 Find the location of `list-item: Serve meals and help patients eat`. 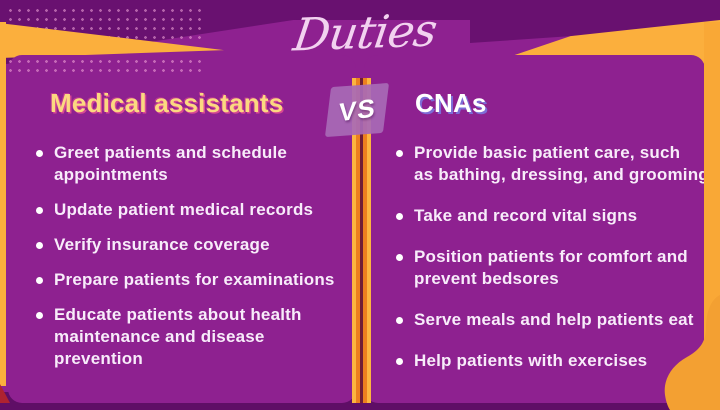

list-item: Serve meals and help patients eat is located at coordinates (555, 320).